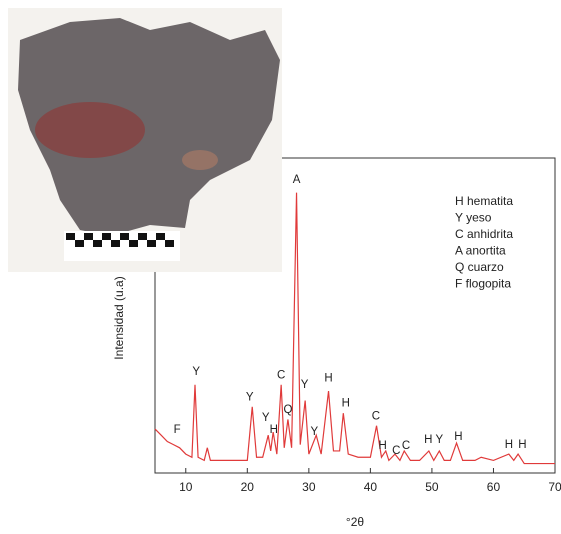  What do you see at coordinates (479, 267) in the screenshot?
I see `legend-entry: Q cuarzo` at bounding box center [479, 267].